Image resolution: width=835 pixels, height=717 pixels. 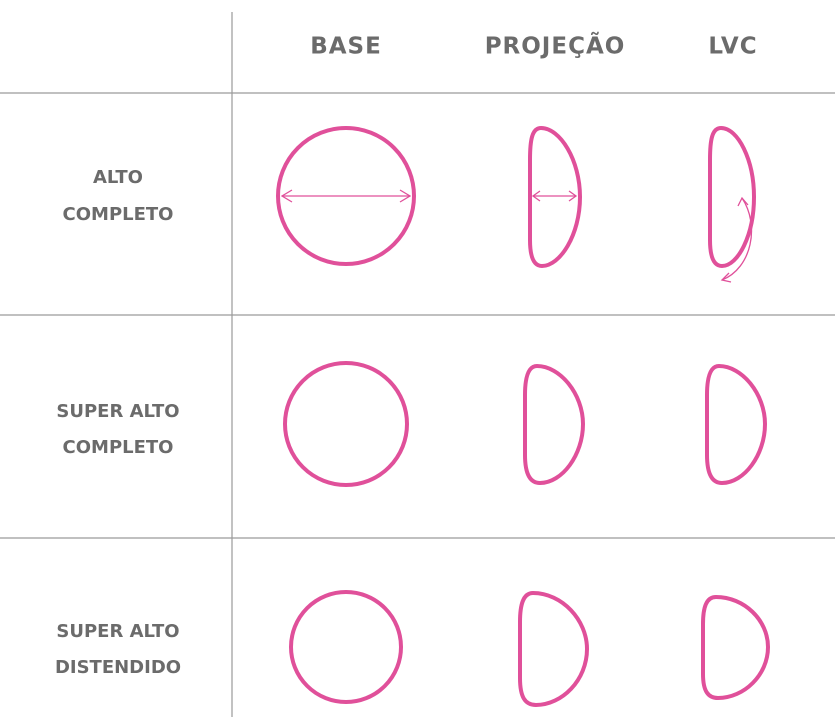 I want to click on projection-arrow, so click(x=554, y=196).